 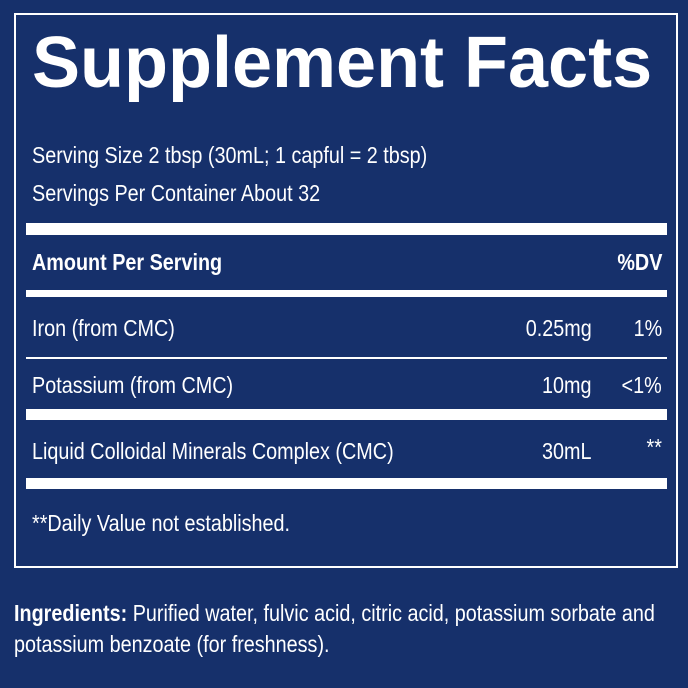 What do you see at coordinates (346, 293) in the screenshot?
I see `medium-divider` at bounding box center [346, 293].